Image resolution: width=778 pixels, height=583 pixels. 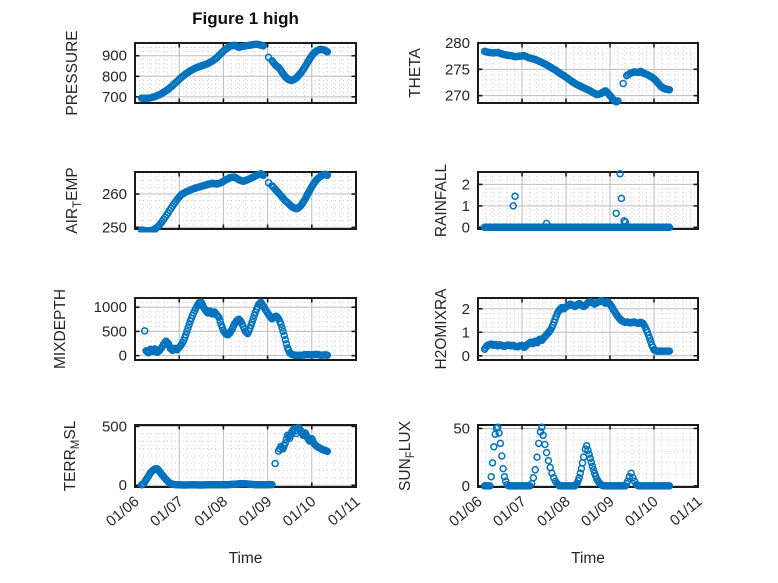 I want to click on y-tick-label: 275, so click(x=457, y=69).